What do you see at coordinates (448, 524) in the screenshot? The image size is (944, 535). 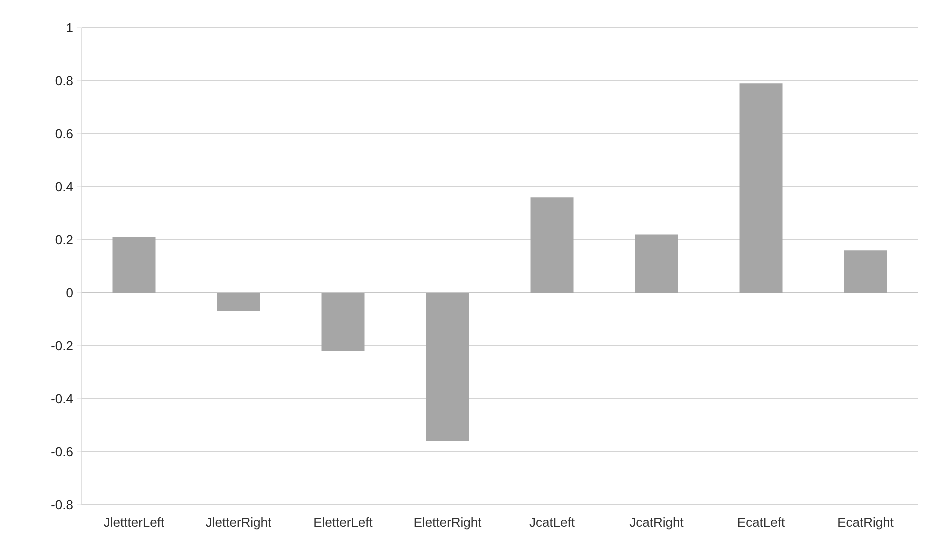 I see `x-tick-label: EletterRight` at bounding box center [448, 524].